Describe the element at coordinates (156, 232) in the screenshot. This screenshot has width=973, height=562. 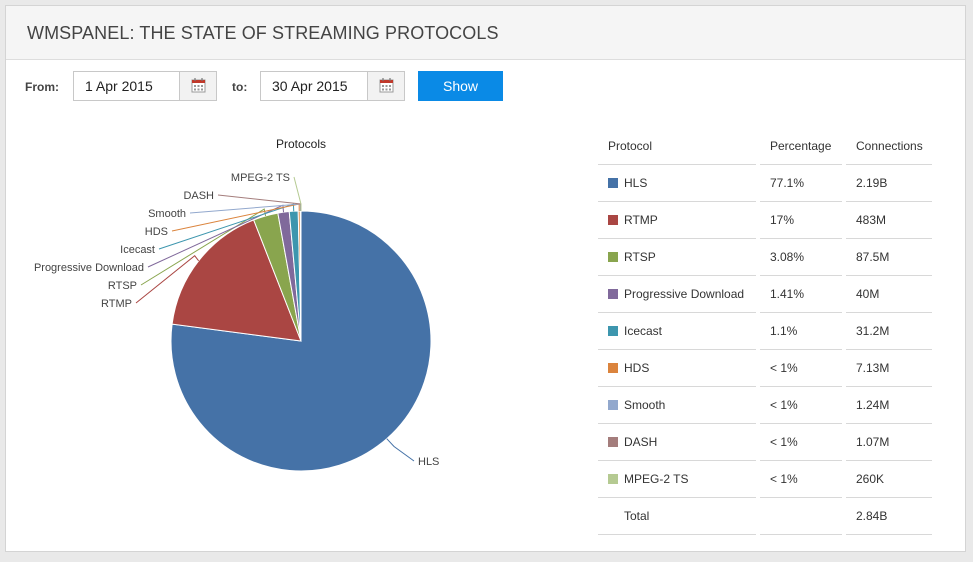
I see `slice-label: HDS` at that location.